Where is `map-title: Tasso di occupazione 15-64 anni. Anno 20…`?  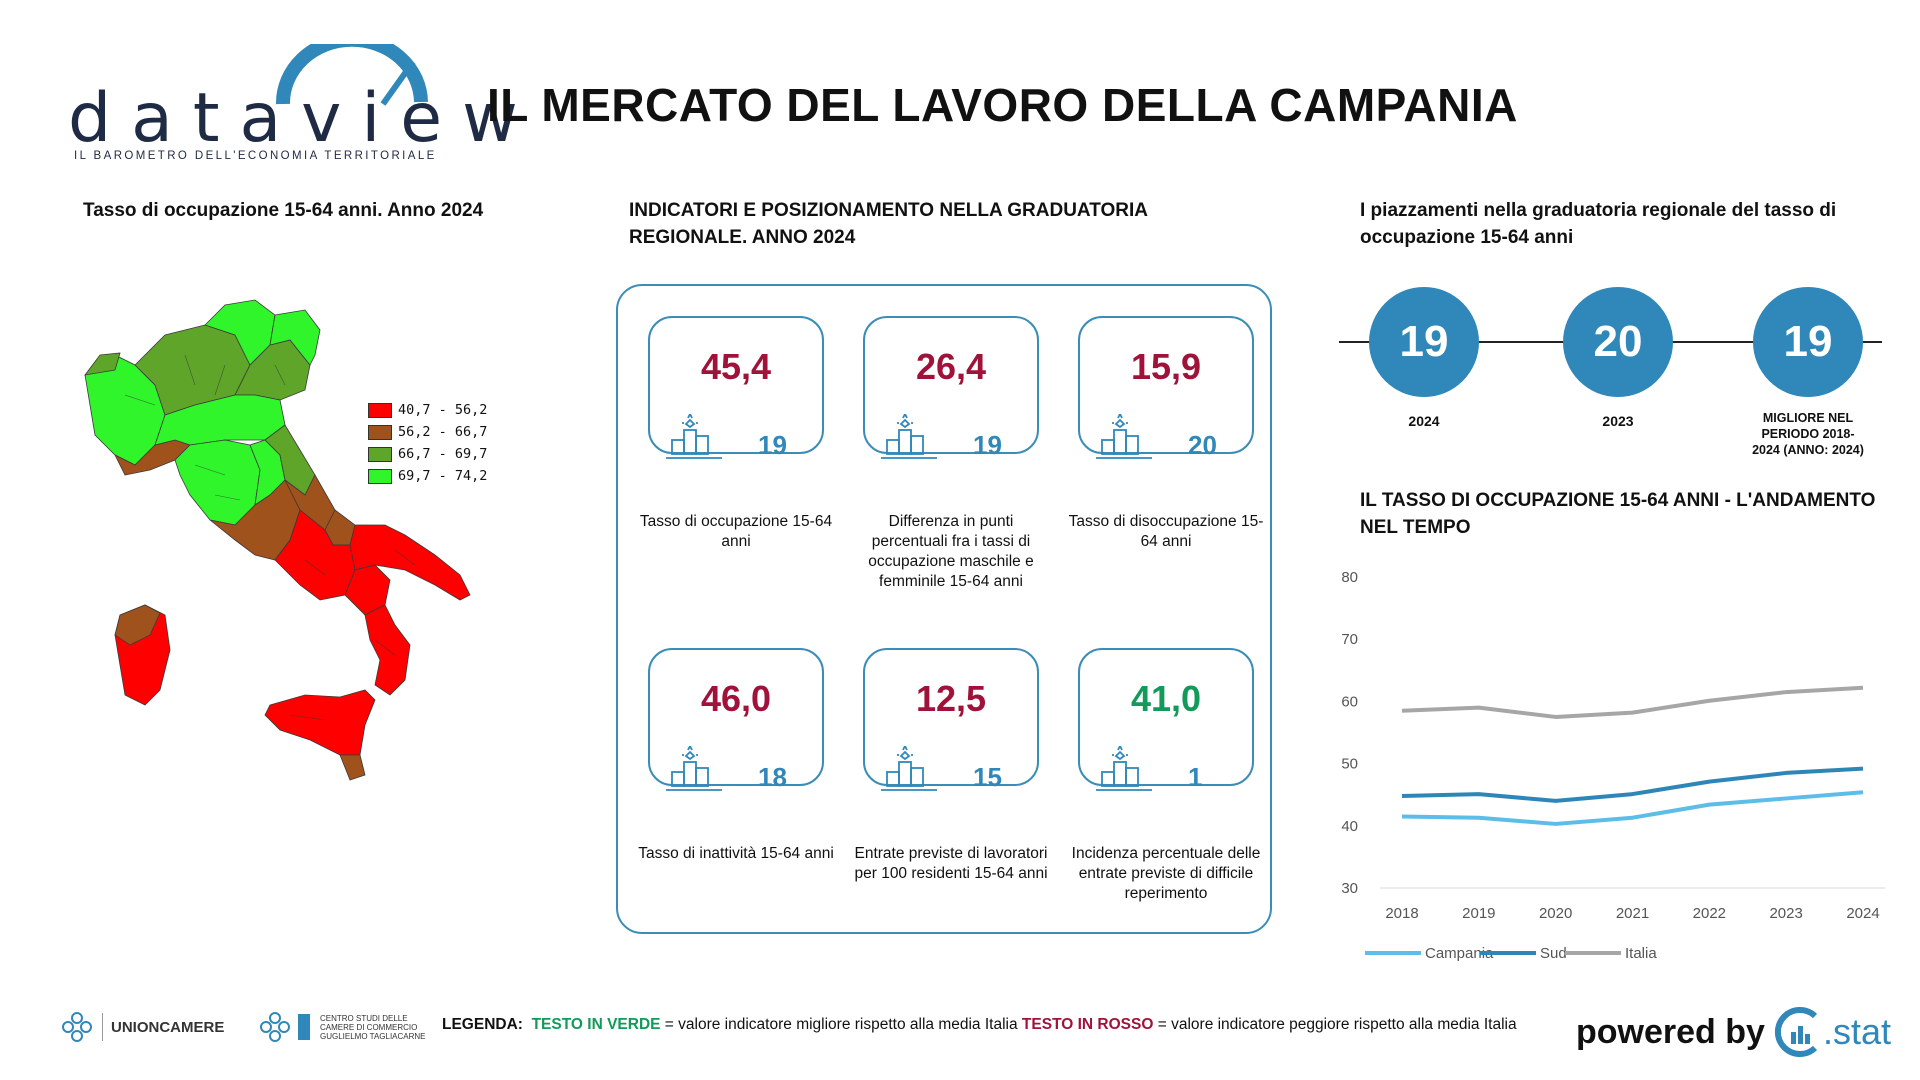 map-title: Tasso di occupazione 15-64 anni. Anno 20… is located at coordinates (283, 210).